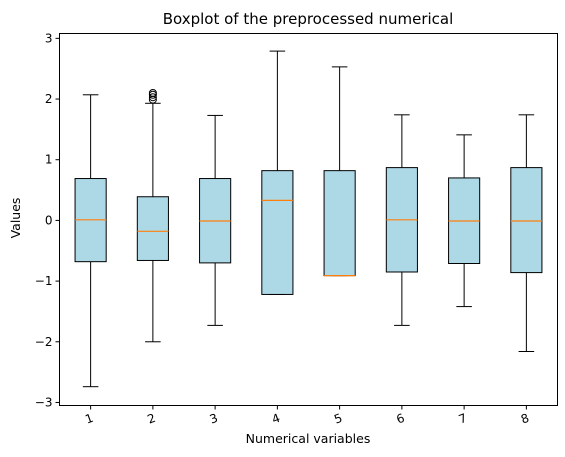 Image resolution: width=565 pixels, height=457 pixels. Describe the element at coordinates (44, 342) in the screenshot. I see `y-tick-label: −2` at that location.